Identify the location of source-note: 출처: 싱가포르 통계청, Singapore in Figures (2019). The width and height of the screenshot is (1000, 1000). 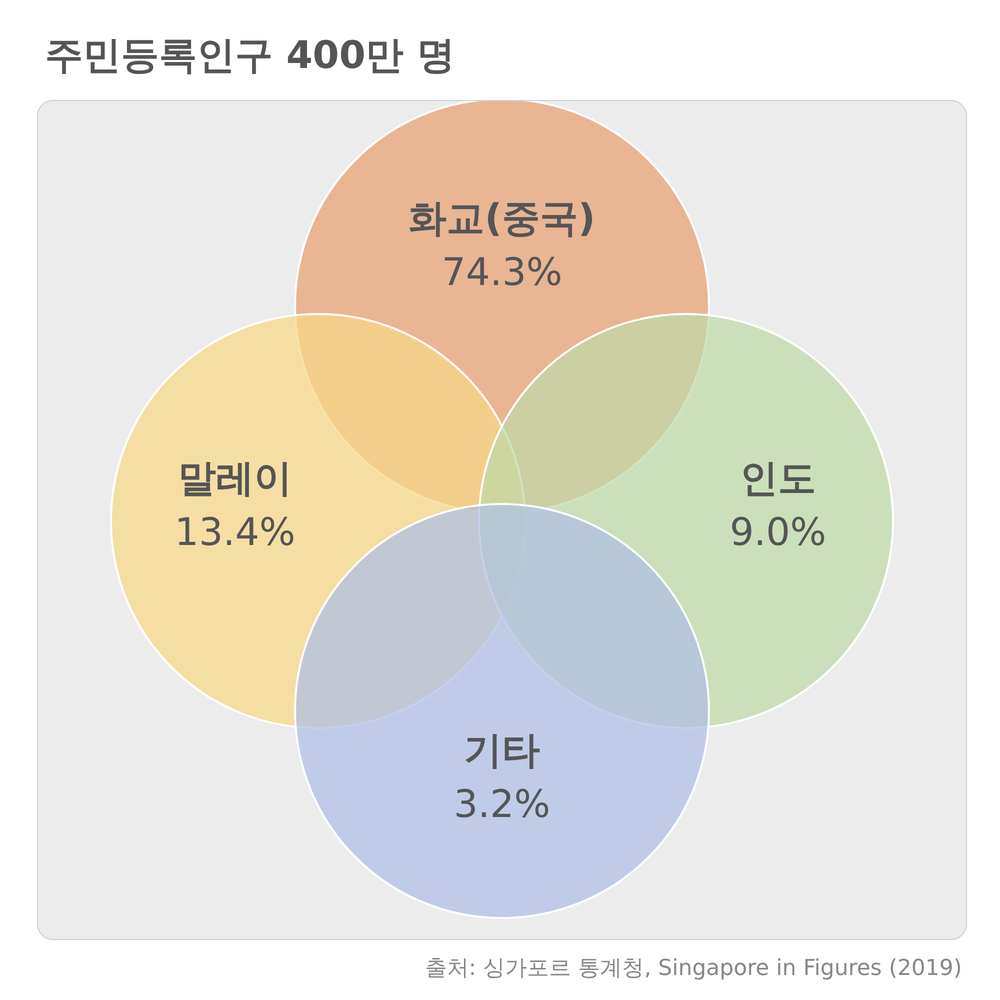
(693, 969).